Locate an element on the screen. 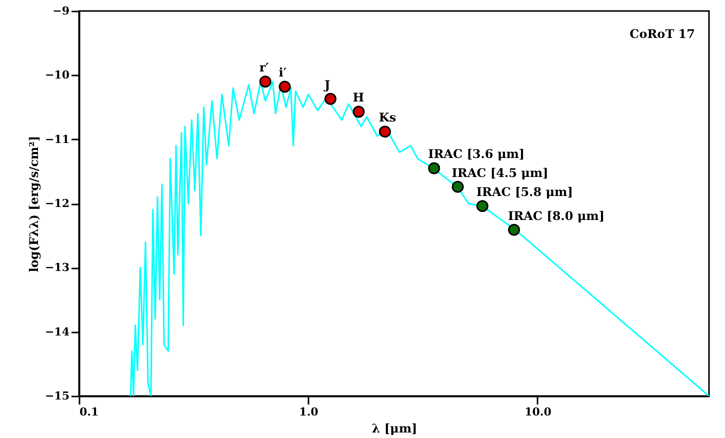  annotation: J is located at coordinates (326, 85).